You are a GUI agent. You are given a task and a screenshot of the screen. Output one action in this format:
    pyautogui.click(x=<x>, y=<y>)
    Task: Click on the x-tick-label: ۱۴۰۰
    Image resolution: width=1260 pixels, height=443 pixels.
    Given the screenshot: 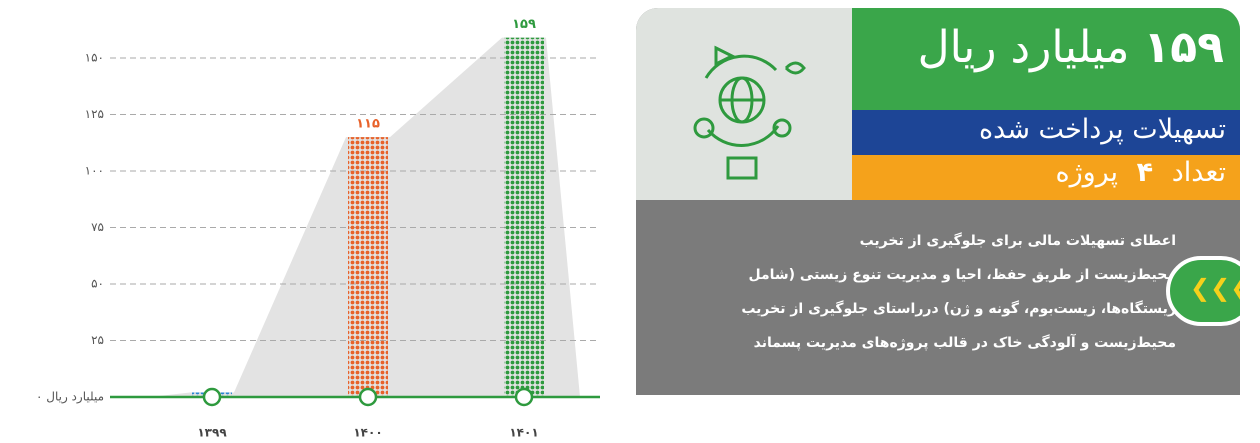 What is the action you would take?
    pyautogui.click(x=367, y=433)
    